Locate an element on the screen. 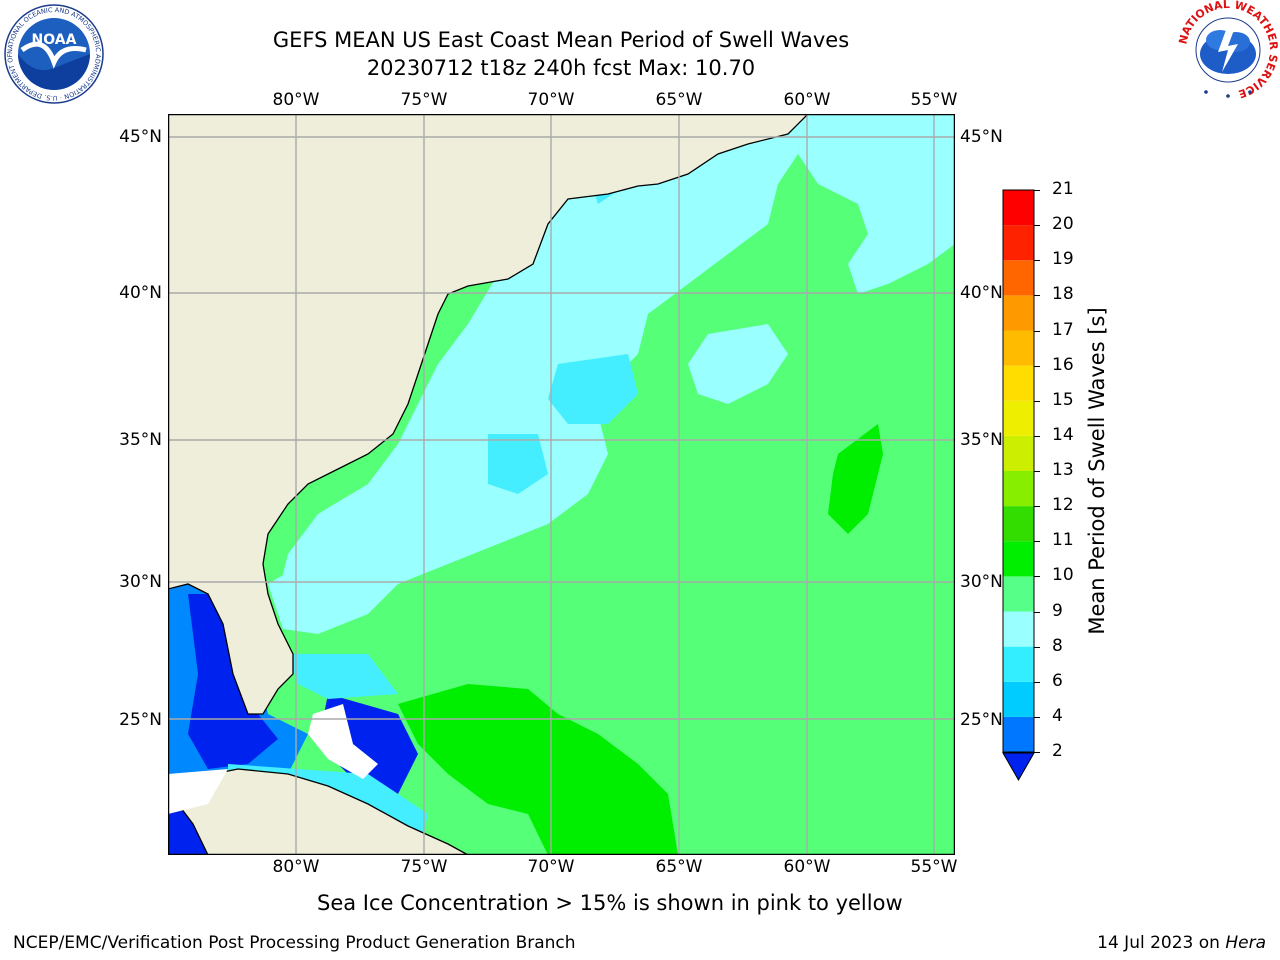 Image resolution: width=1280 pixels, height=960 pixels. swell-zone-6-8-c is located at coordinates (518, 464).